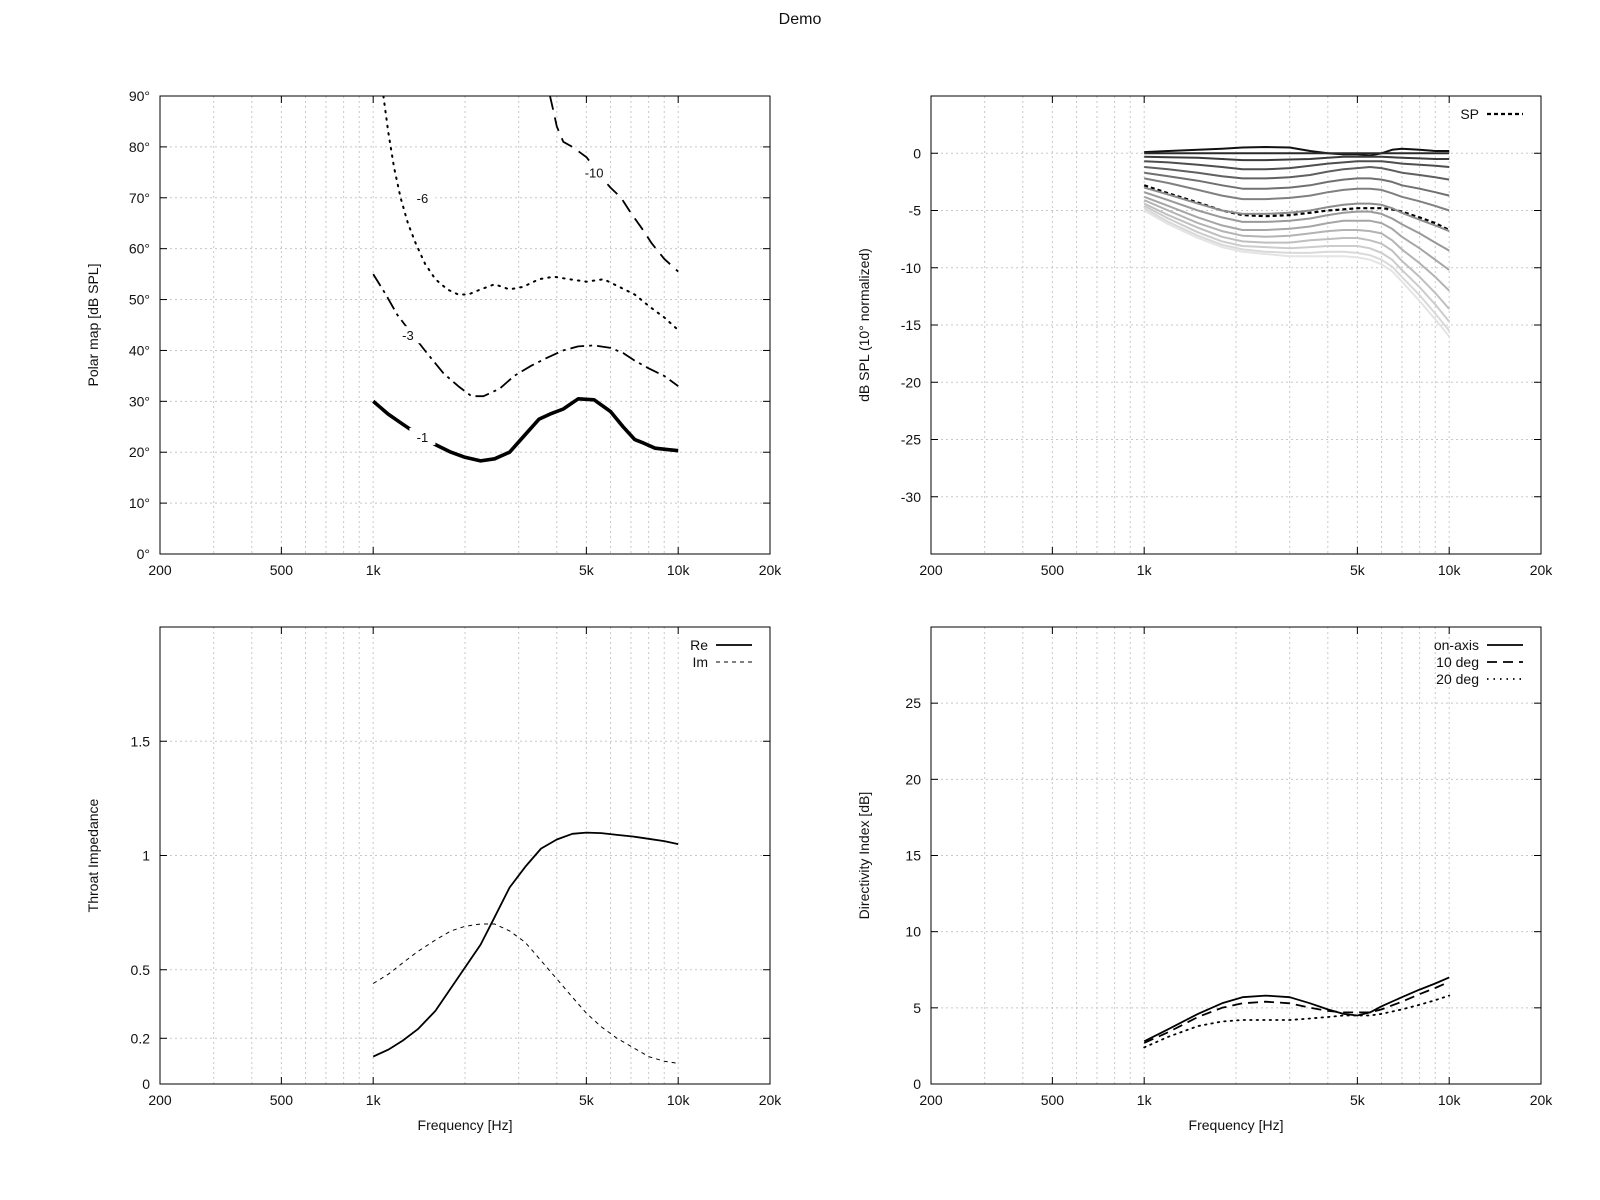 The height and width of the screenshot is (1200, 1600). What do you see at coordinates (143, 554) in the screenshot?
I see `y-tick-label: 0°` at bounding box center [143, 554].